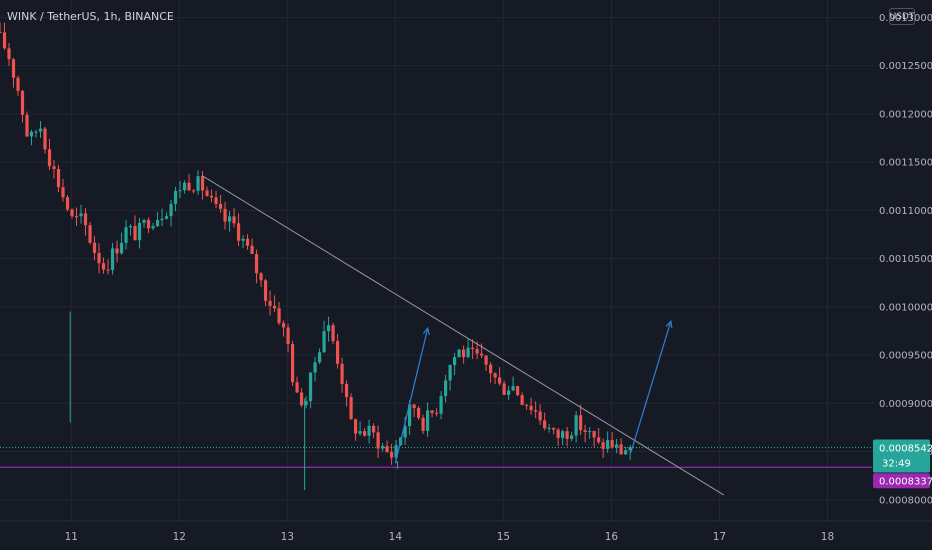 This screenshot has width=932, height=550. Describe the element at coordinates (905, 448) in the screenshot. I see `current-price-label: 0.0008542` at that location.